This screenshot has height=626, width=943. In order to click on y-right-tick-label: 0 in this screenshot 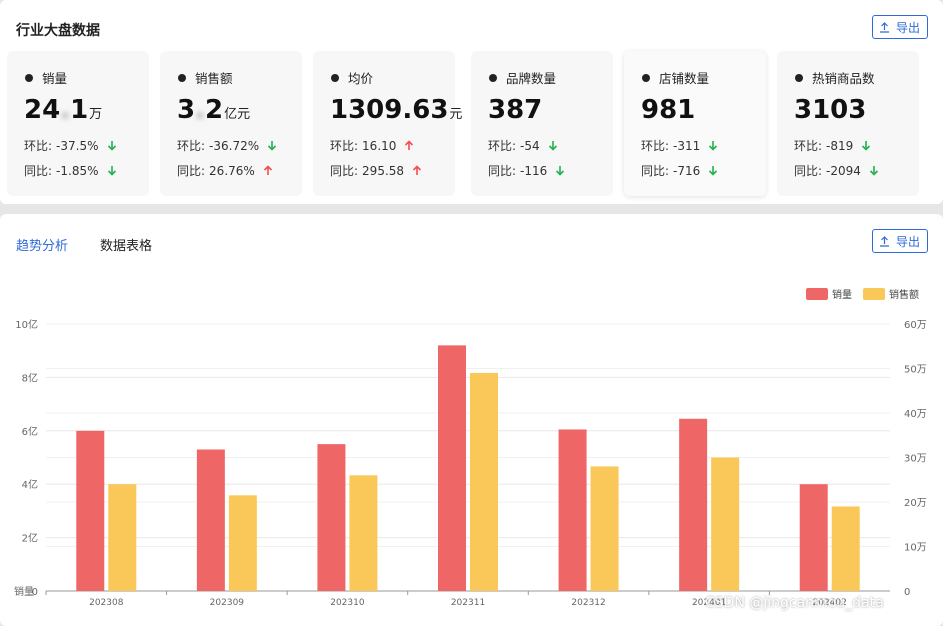, I will do `click(907, 592)`.